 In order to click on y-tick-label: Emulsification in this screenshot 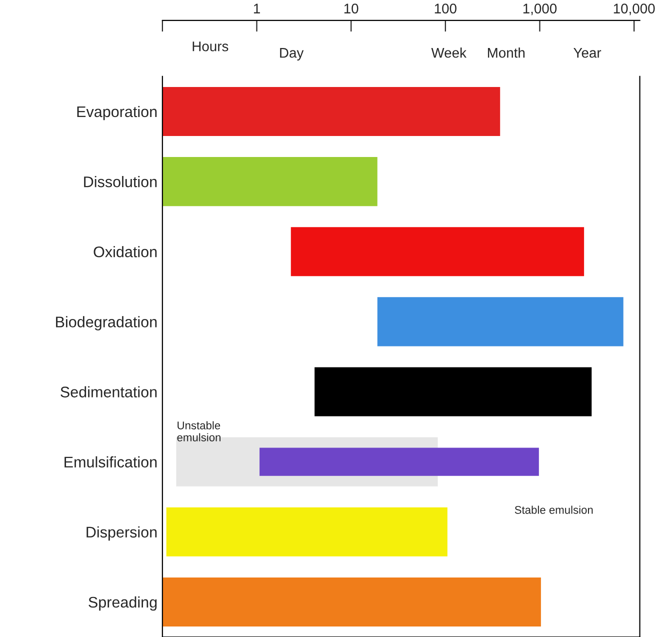, I will do `click(110, 462)`.